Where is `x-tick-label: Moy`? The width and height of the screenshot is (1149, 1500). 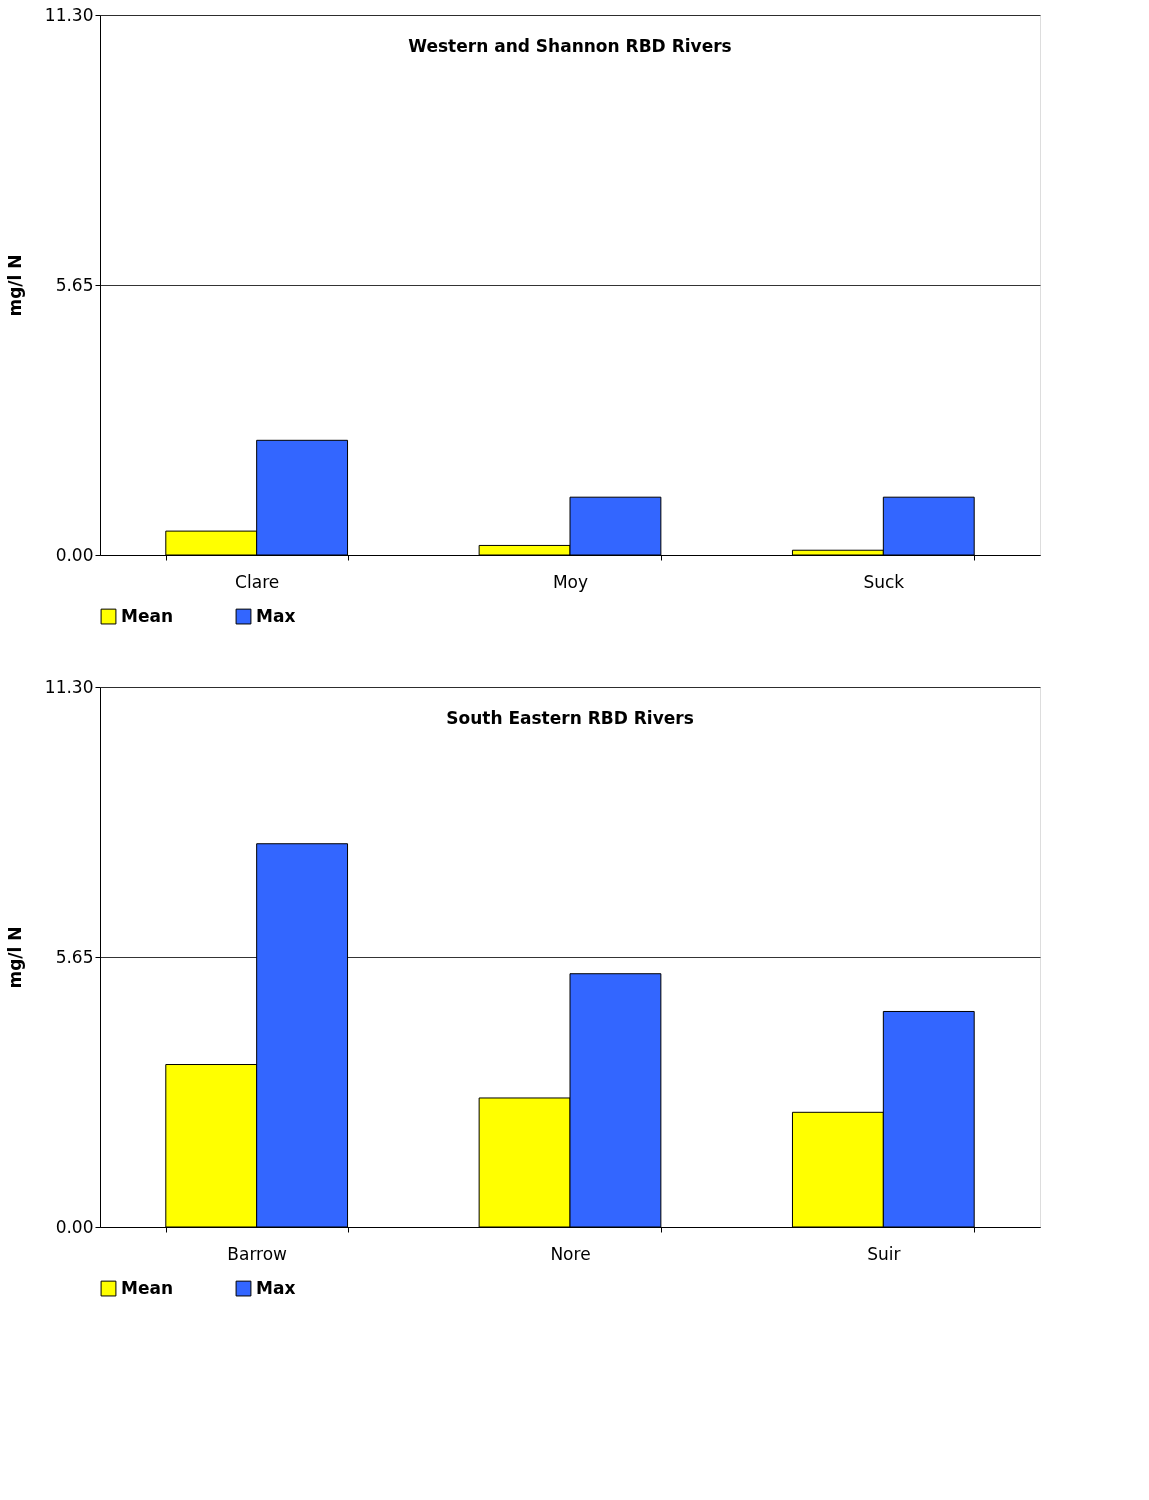
x-tick-label: Moy is located at coordinates (570, 581).